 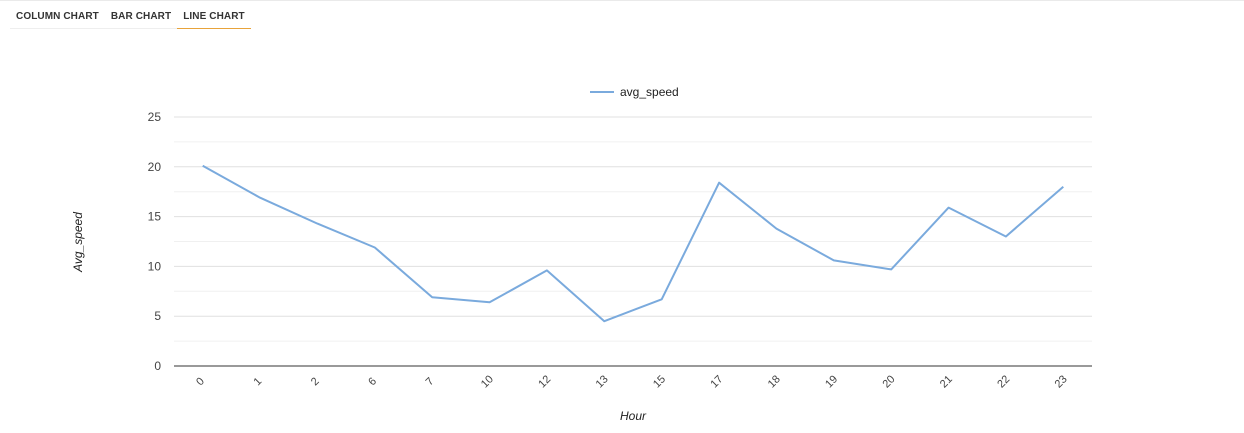 I want to click on x-tick-label: 18, so click(x=774, y=381).